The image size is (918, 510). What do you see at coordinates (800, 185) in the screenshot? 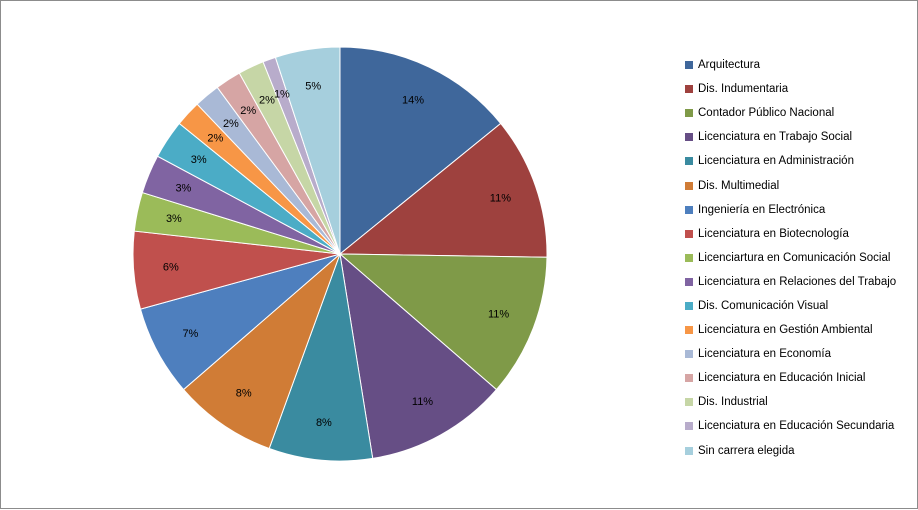
I see `legend-item: Dis. Multimedial` at bounding box center [800, 185].